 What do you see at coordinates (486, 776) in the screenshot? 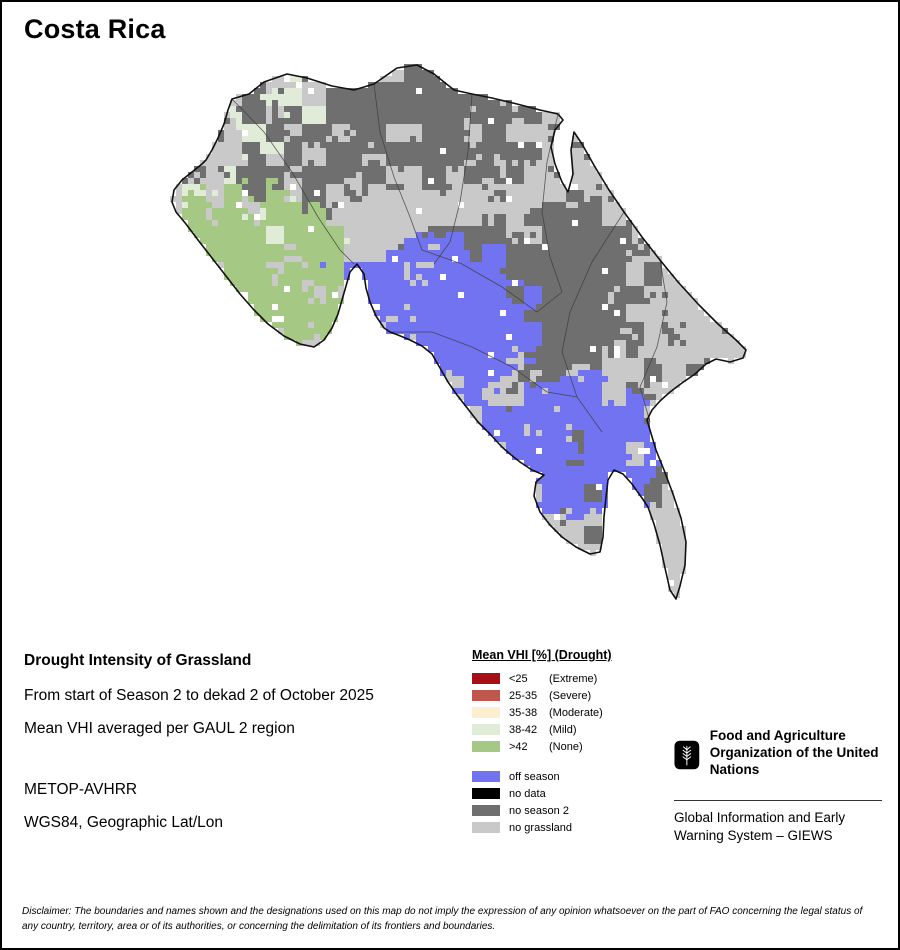
I see `legend-swatch-off-season` at bounding box center [486, 776].